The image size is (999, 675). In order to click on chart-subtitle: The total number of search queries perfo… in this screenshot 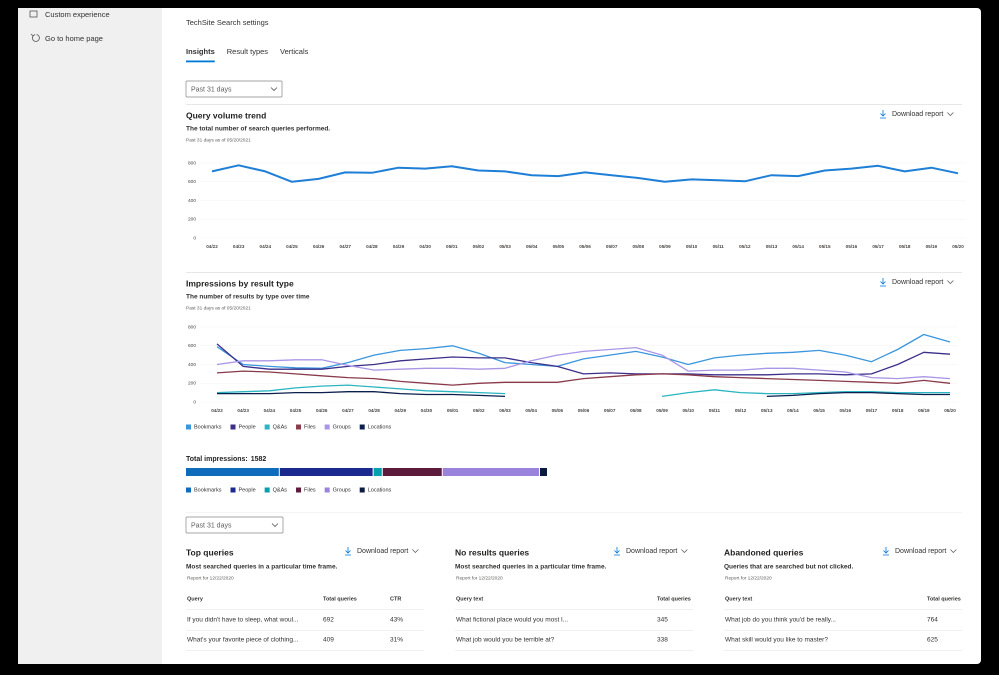, I will do `click(258, 129)`.